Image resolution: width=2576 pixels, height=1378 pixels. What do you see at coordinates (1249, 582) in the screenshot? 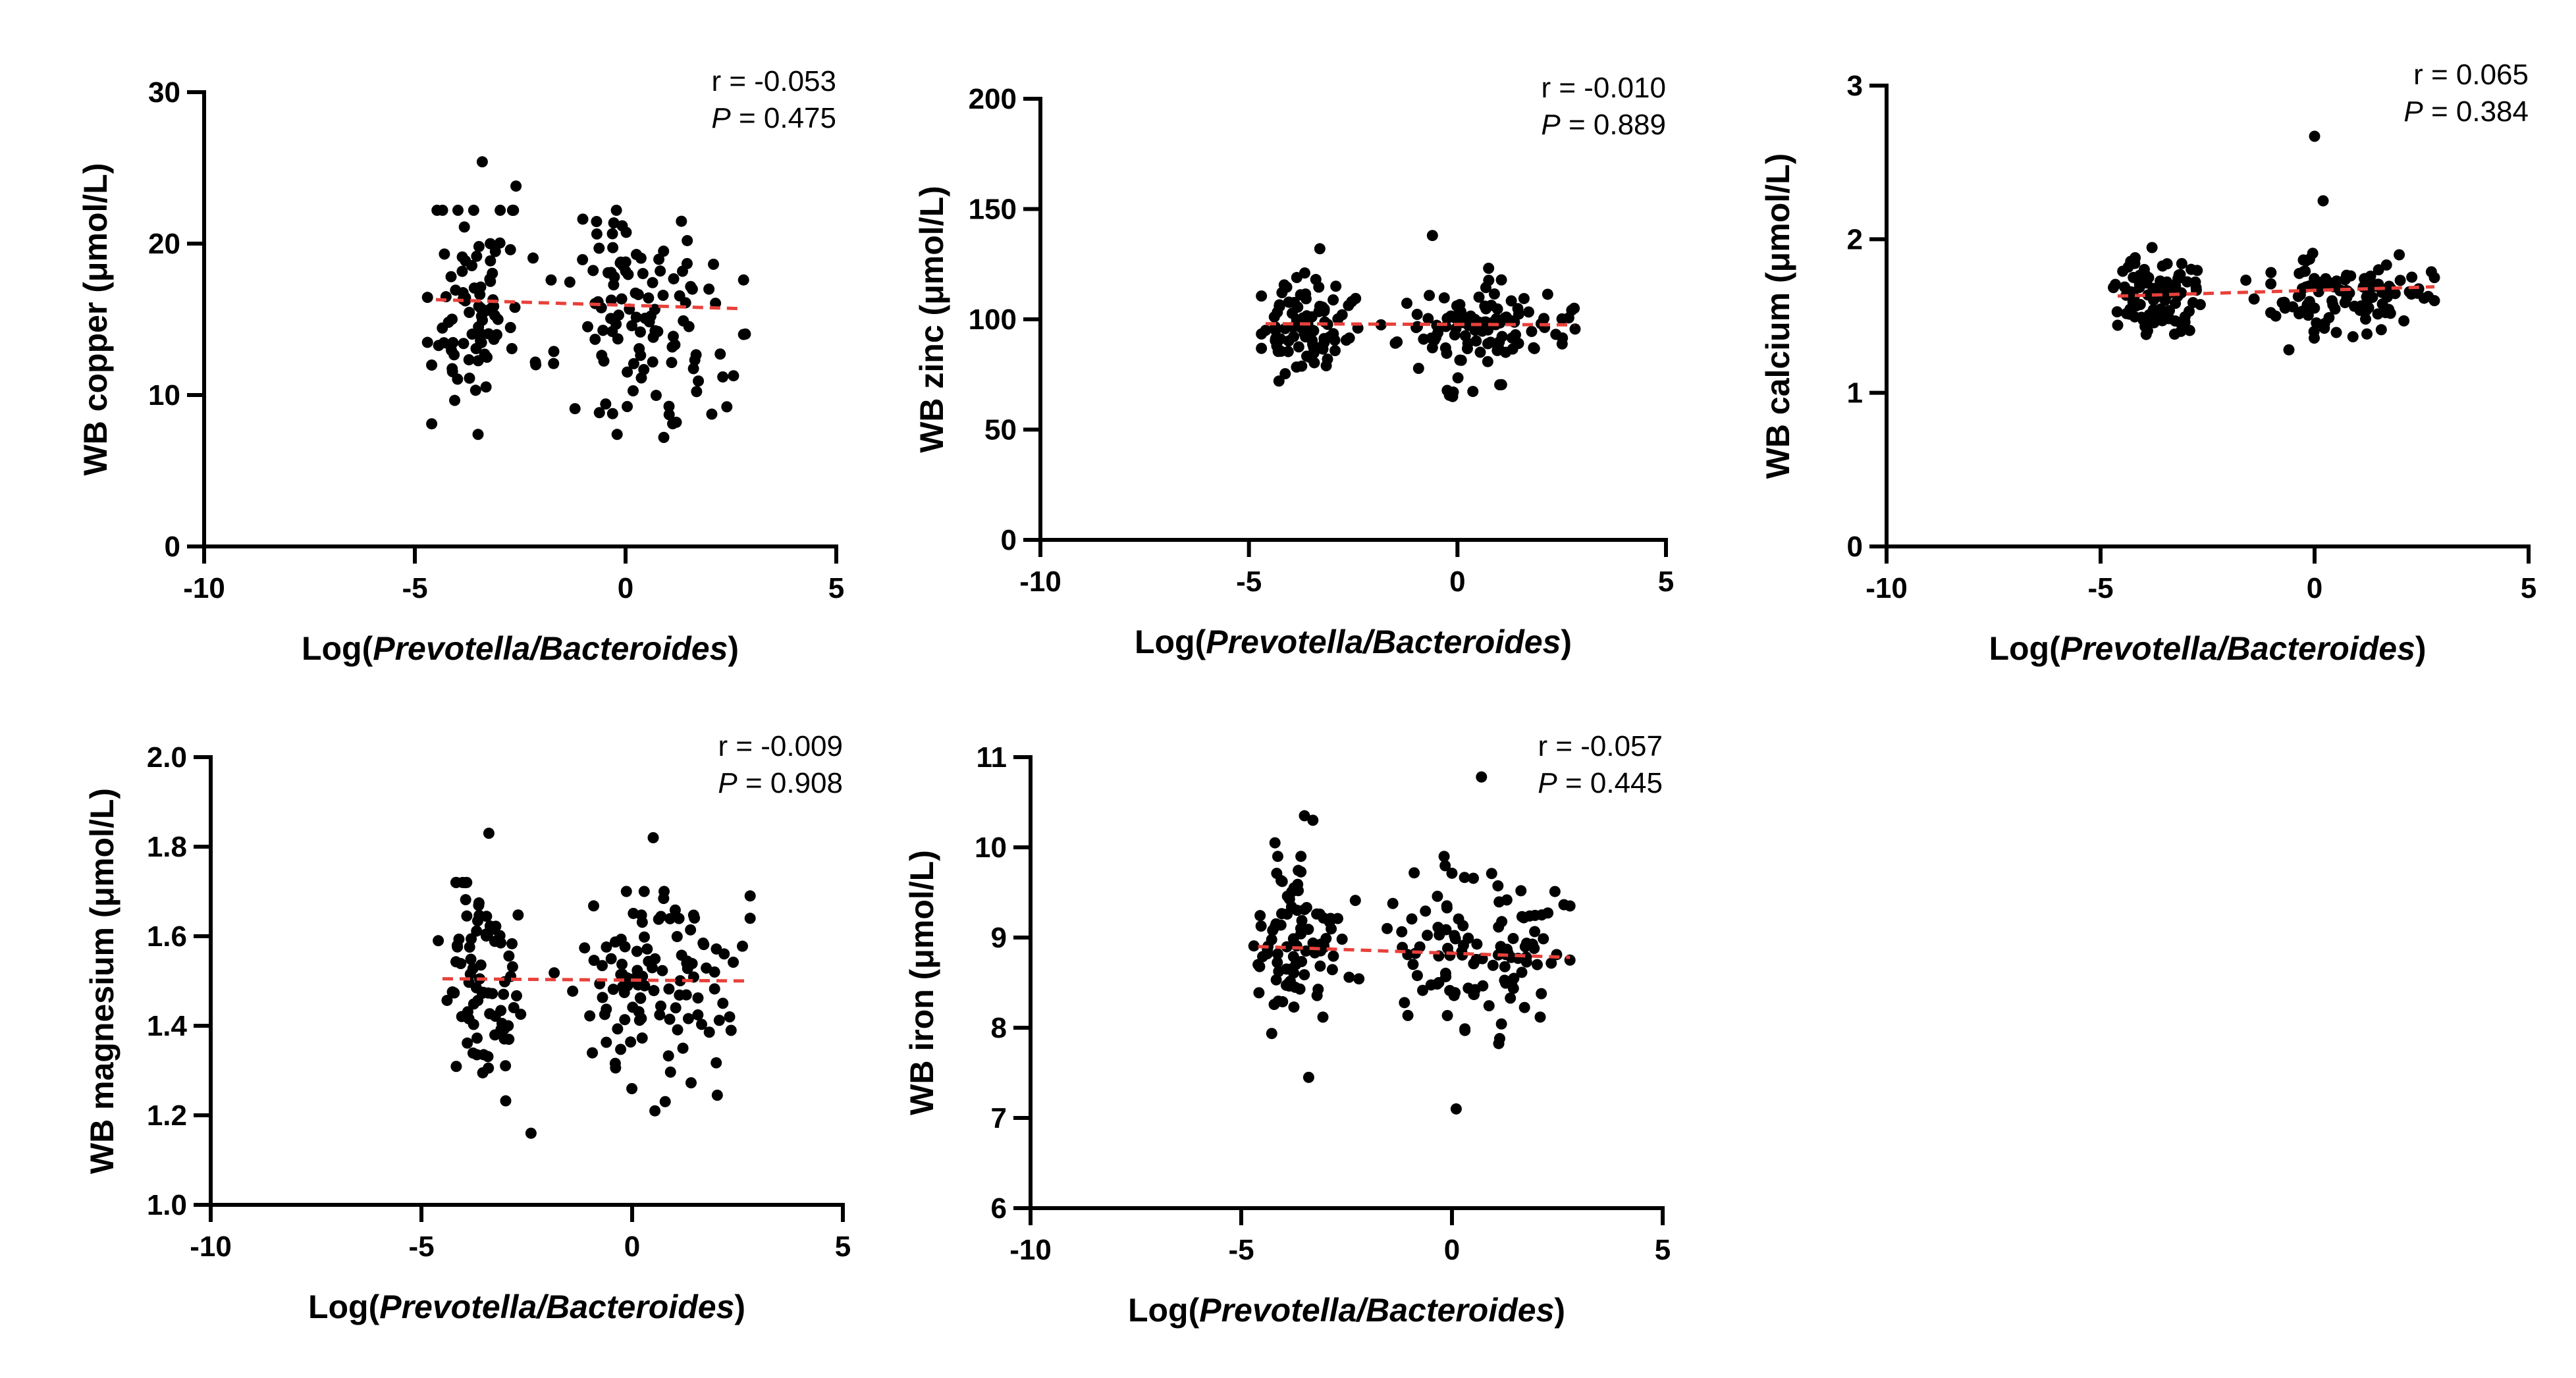
I see `x-tick-label: -5` at bounding box center [1249, 582].